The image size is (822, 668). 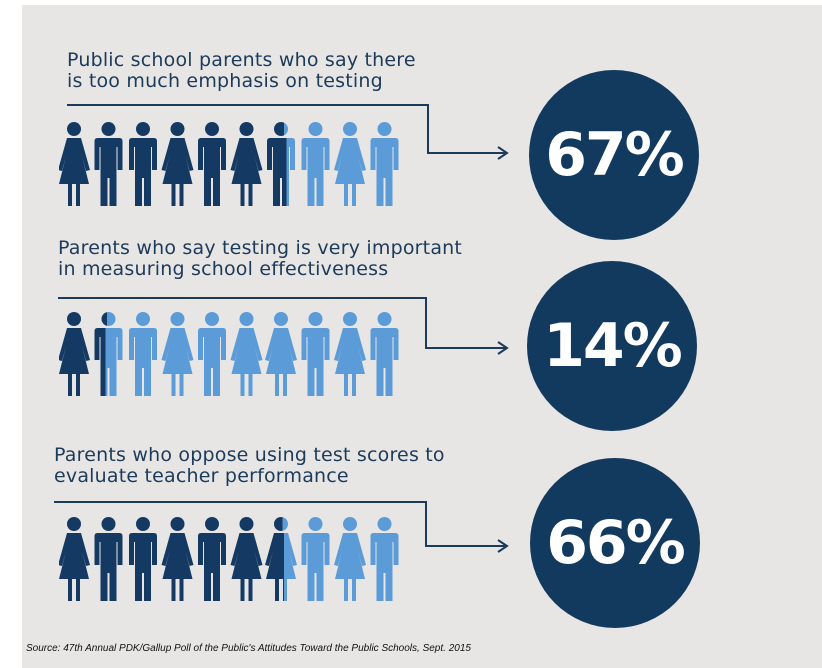 I want to click on stat-title-line: Parents who oppose using test scores to, so click(x=249, y=455).